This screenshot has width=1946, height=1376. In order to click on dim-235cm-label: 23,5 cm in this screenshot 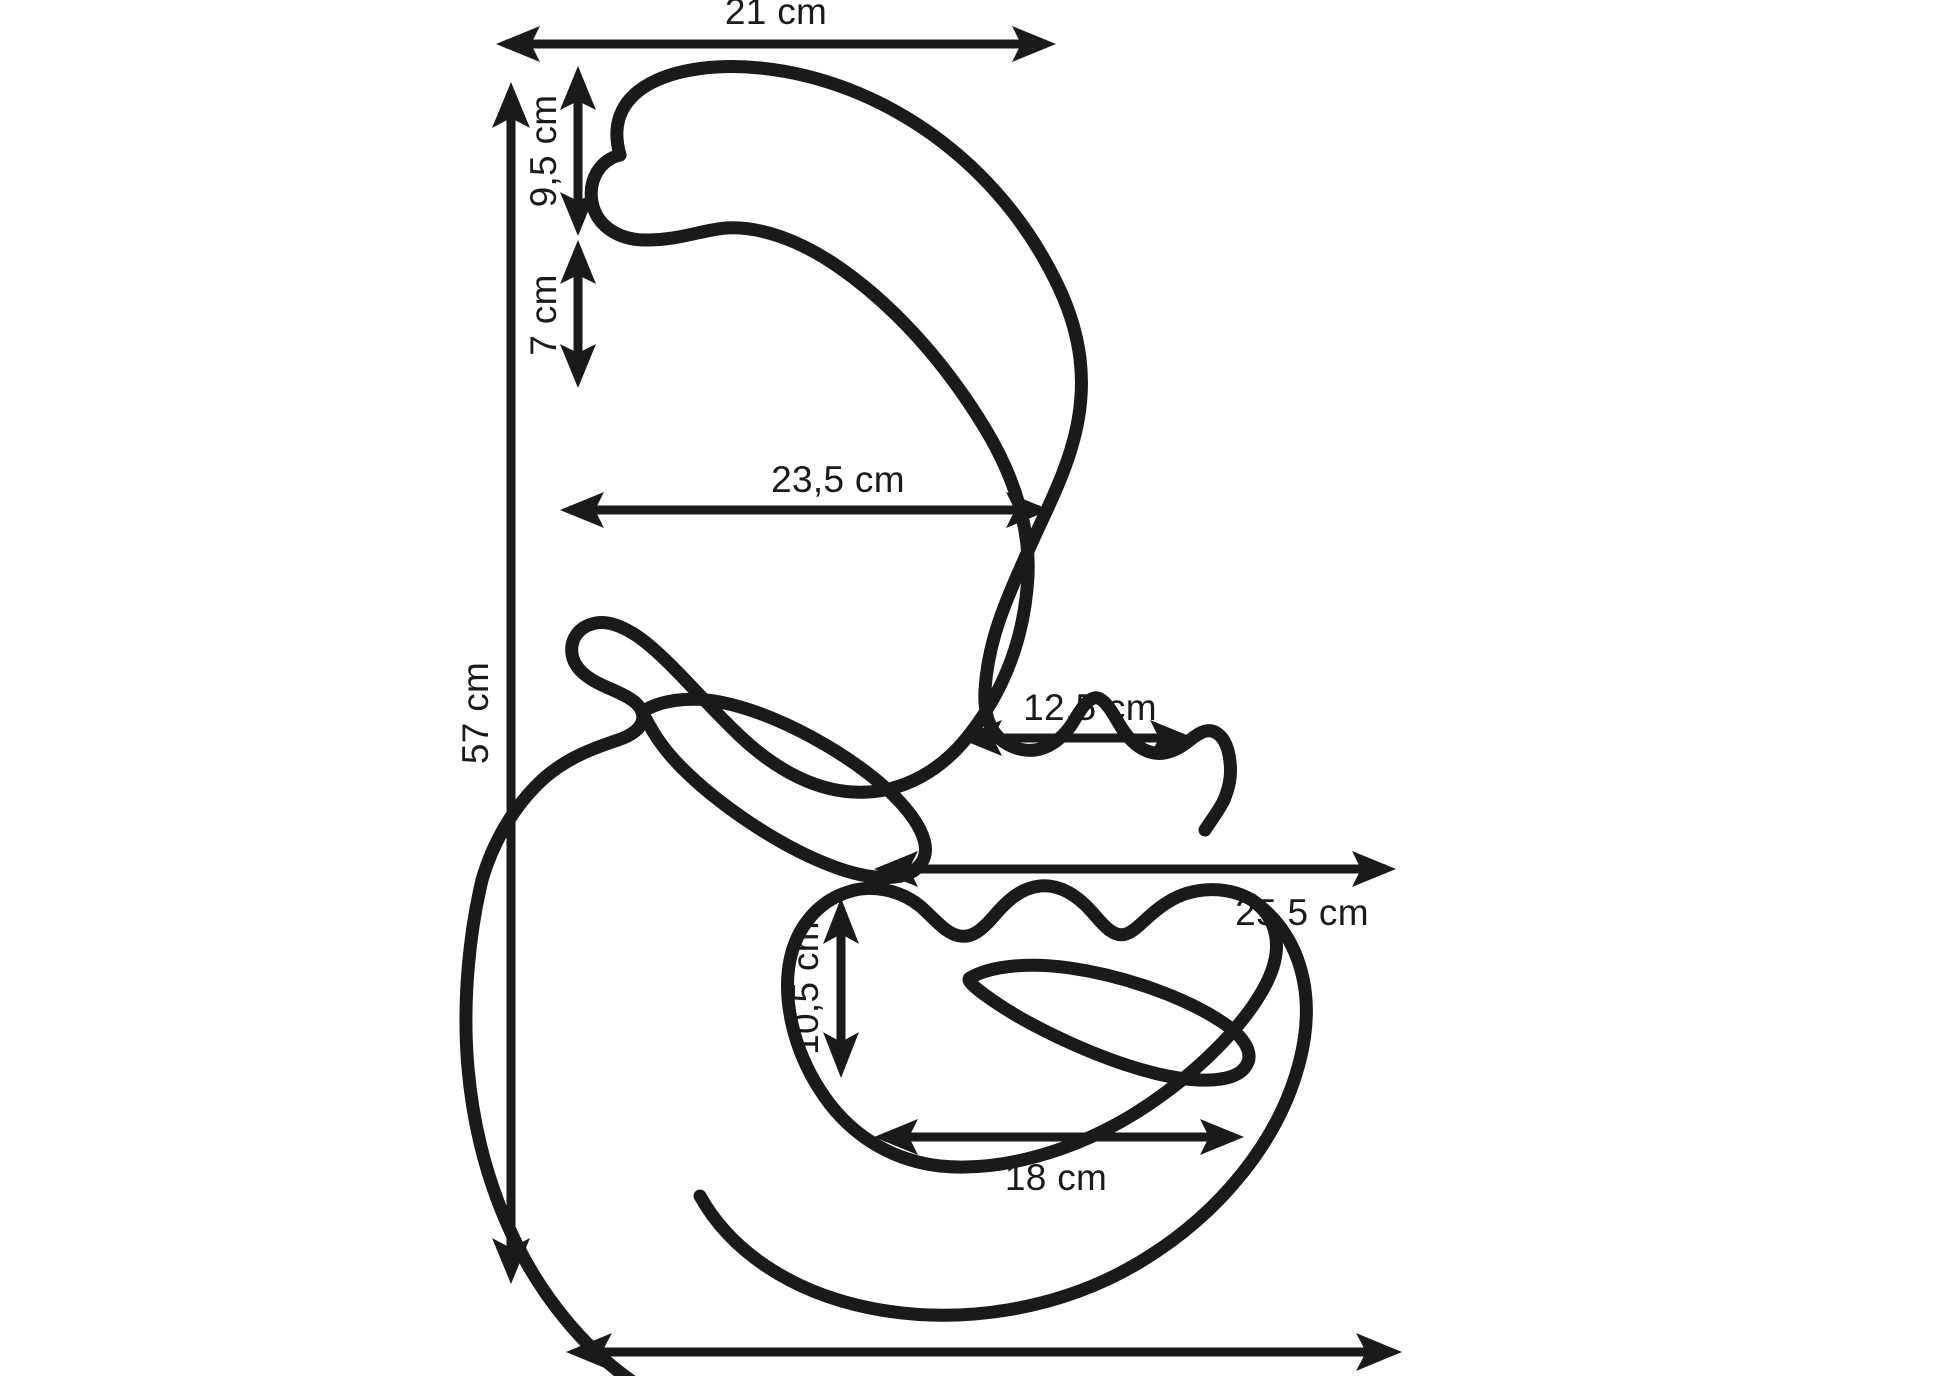, I will do `click(838, 479)`.